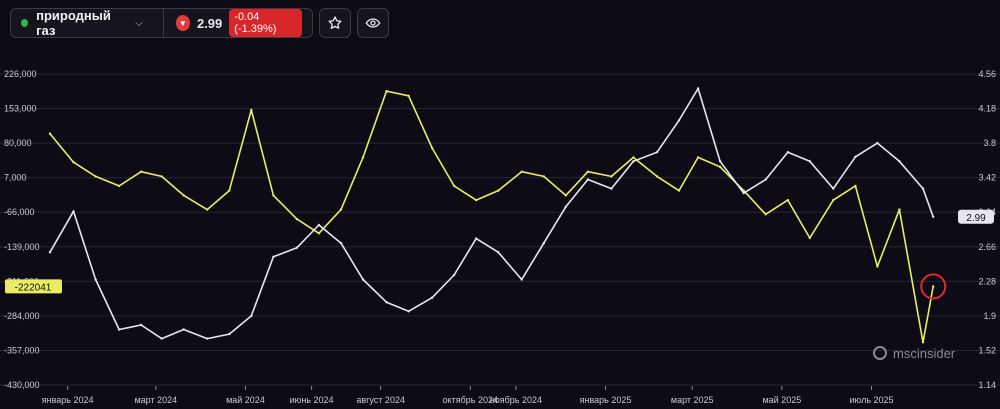 The height and width of the screenshot is (409, 1000). I want to click on left-tick-label: -357,000, so click(22, 350).